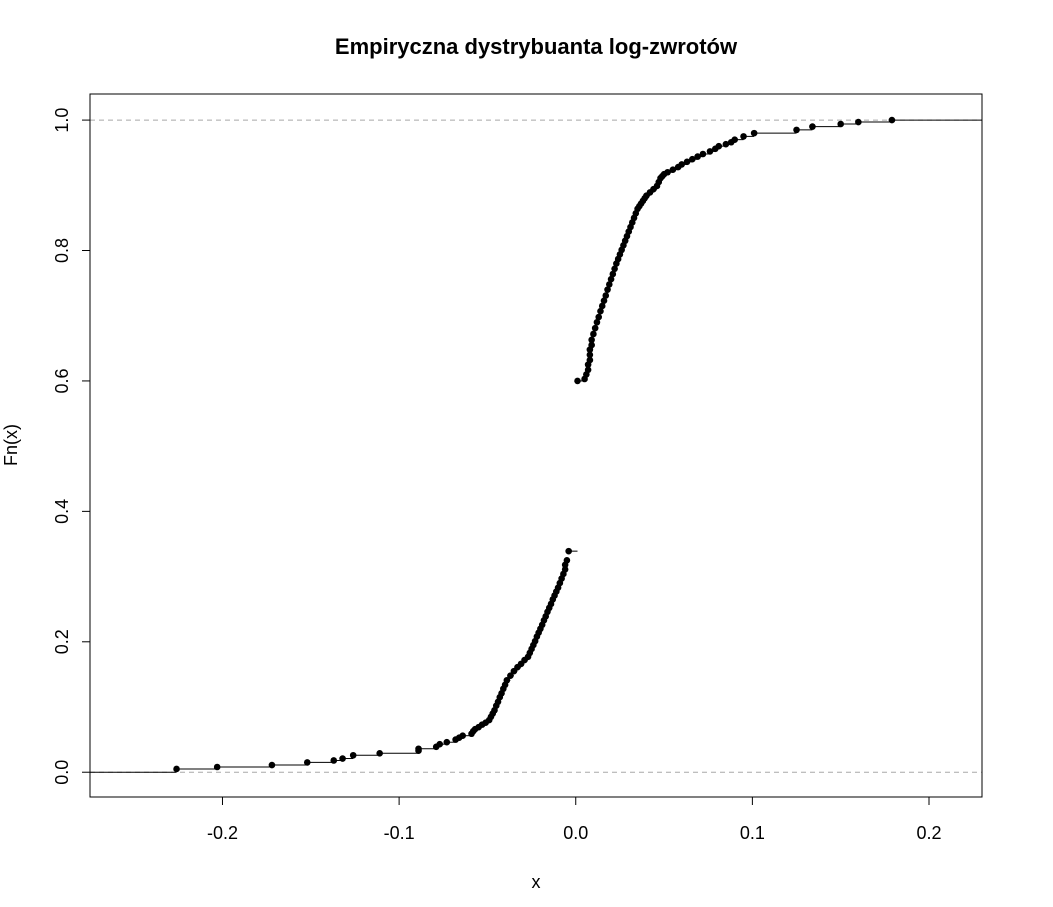 Image resolution: width=1053 pixels, height=907 pixels. What do you see at coordinates (62, 250) in the screenshot?
I see `y-tick-label: 0.8` at bounding box center [62, 250].